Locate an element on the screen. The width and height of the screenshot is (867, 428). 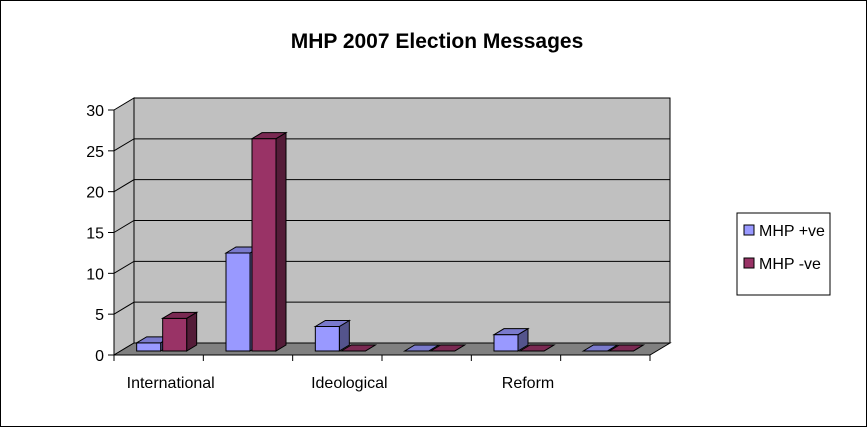
y-tick-label: 5 is located at coordinates (99, 315).